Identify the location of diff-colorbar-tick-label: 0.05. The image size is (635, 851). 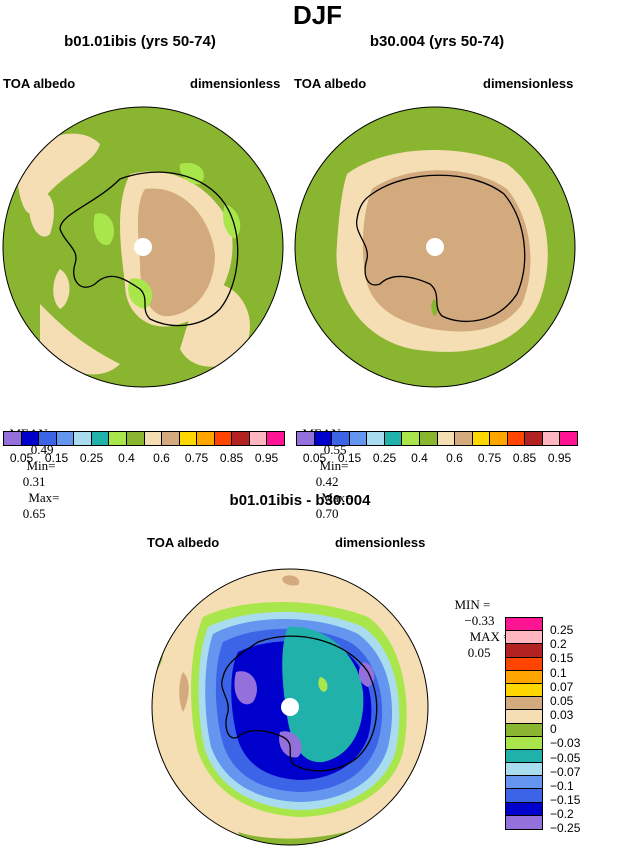
(562, 700).